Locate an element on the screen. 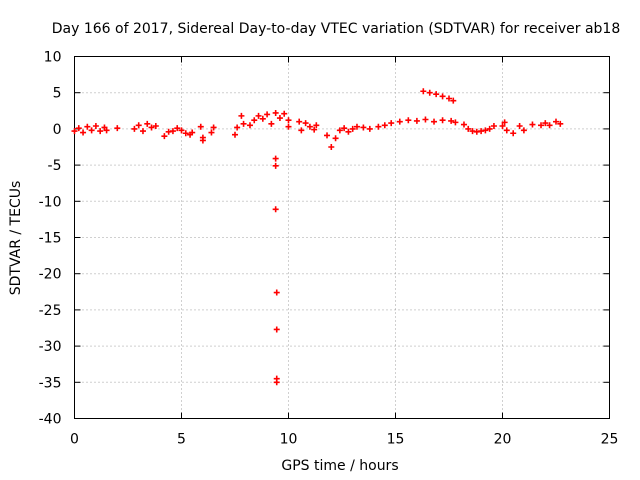 Image resolution: width=640 pixels, height=480 pixels. y-tick-label: -35 is located at coordinates (50, 383).